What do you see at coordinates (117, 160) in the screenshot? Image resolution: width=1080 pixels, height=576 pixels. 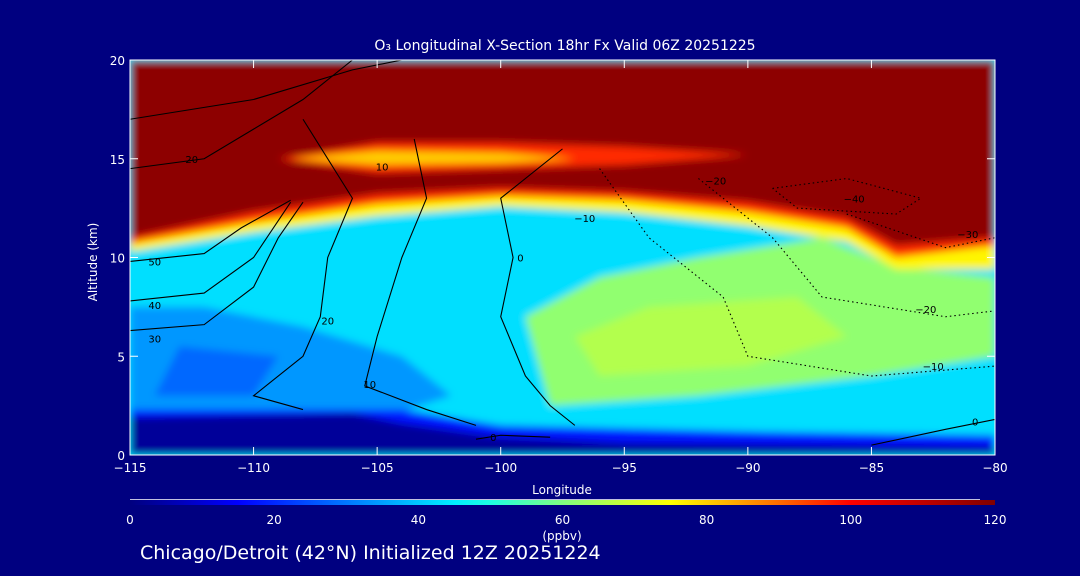 I see `y-tick-label: 15` at bounding box center [117, 160].